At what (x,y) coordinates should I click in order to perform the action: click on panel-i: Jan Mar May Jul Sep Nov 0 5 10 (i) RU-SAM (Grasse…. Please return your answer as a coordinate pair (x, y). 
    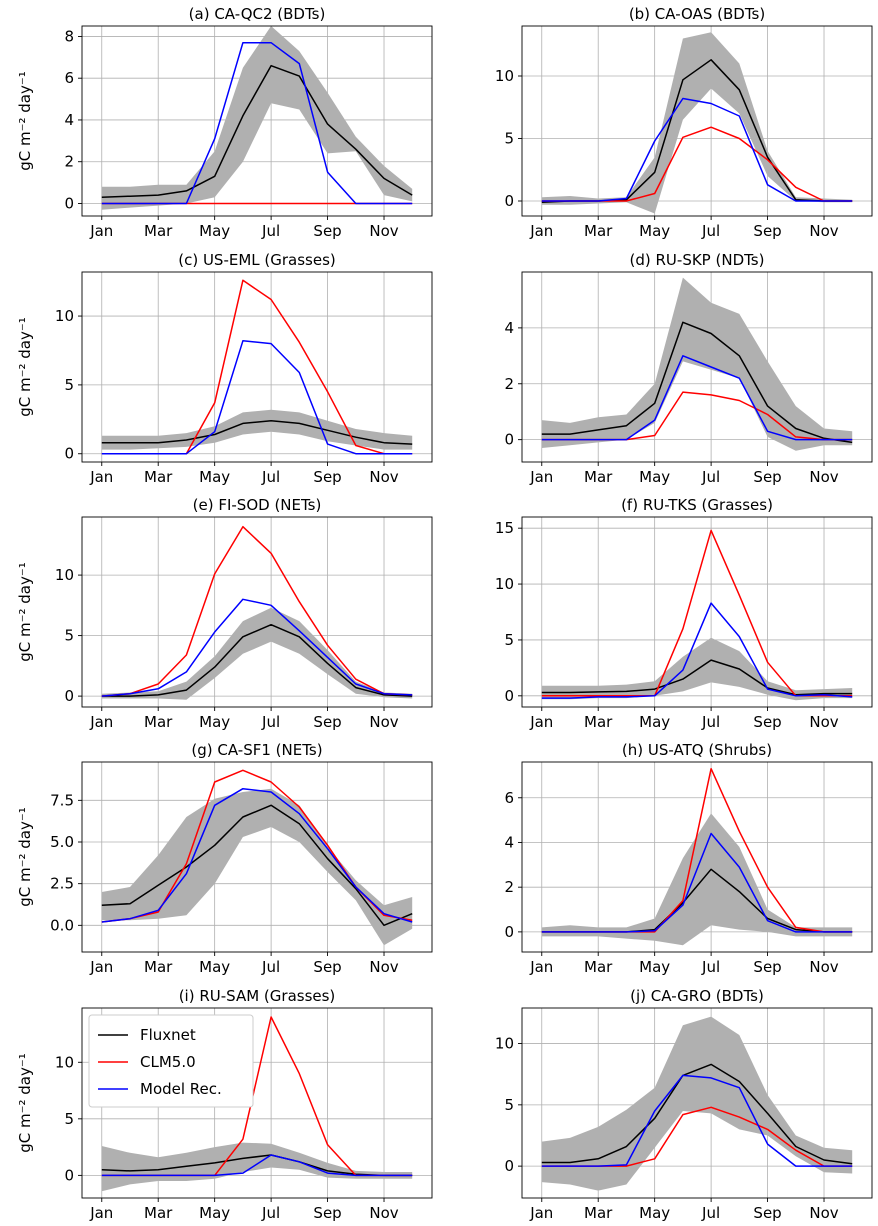
    Looking at the image, I should click on (224, 1104).